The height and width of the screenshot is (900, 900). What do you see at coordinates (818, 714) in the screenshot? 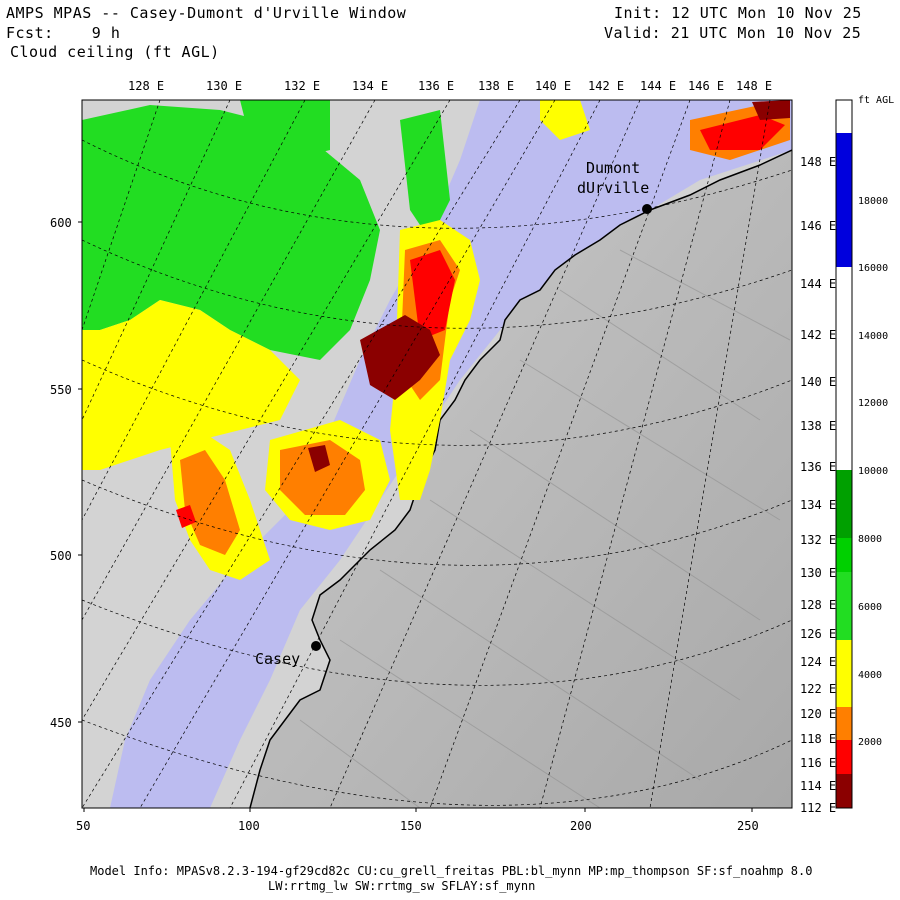
I see `svg-text: 120 E` at bounding box center [818, 714].